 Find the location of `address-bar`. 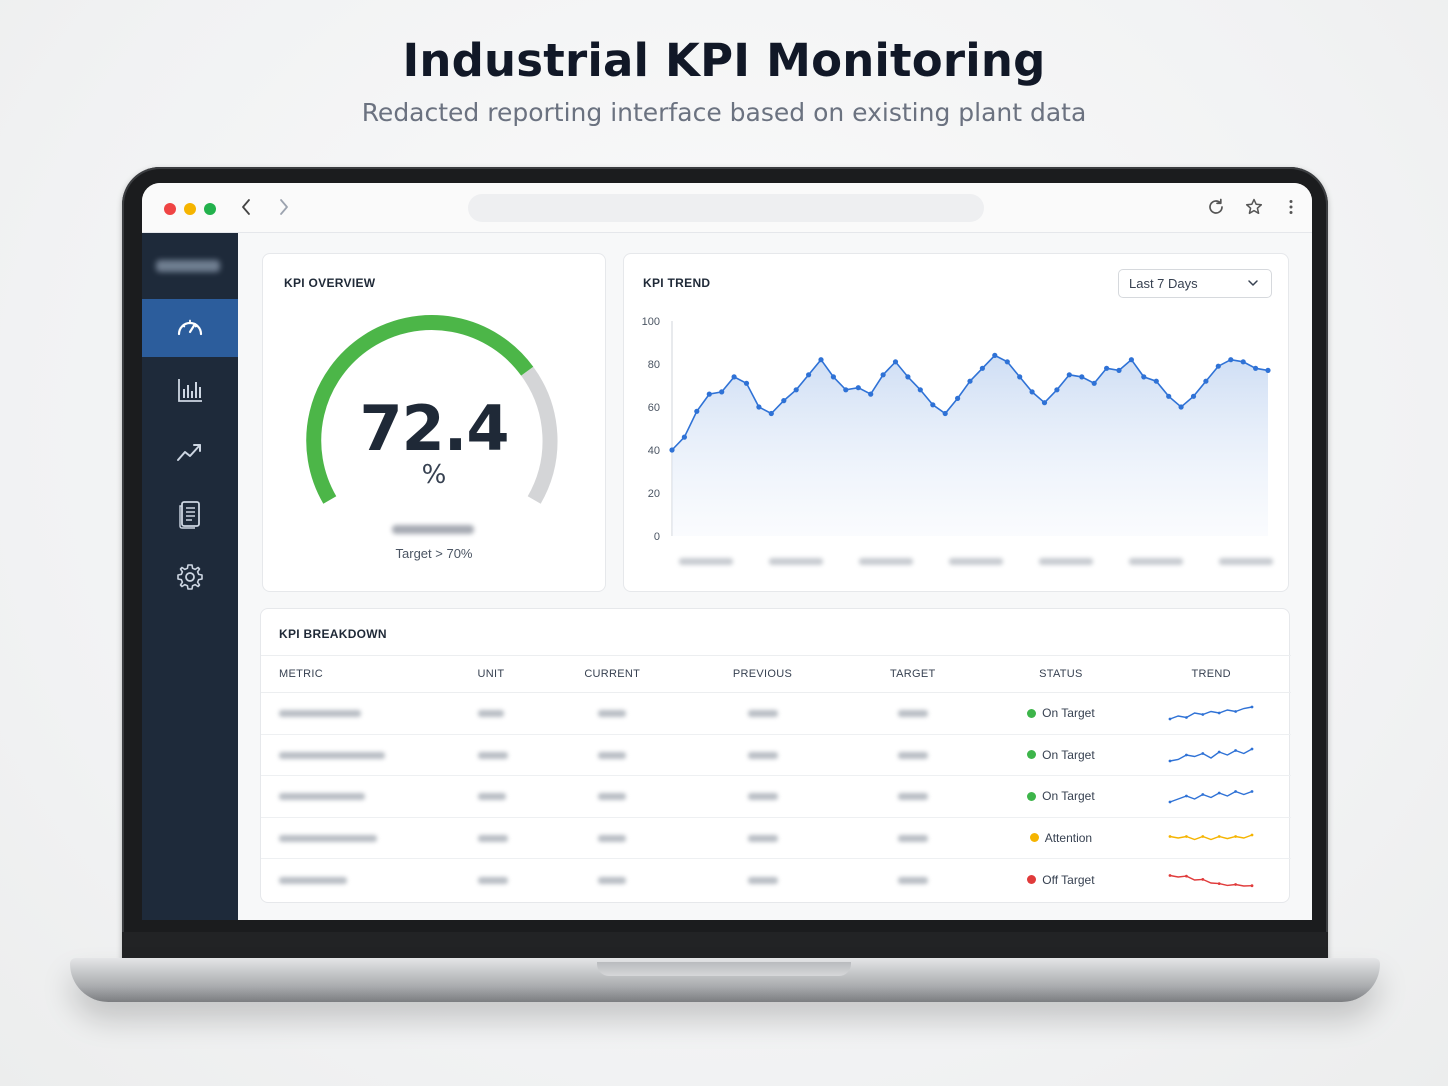

address-bar is located at coordinates (726, 208).